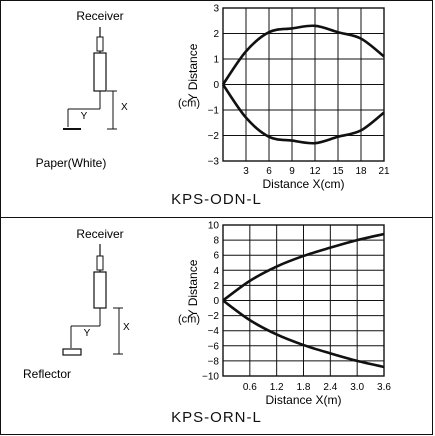 The height and width of the screenshot is (436, 435). Describe the element at coordinates (214, 111) in the screenshot. I see `y-tick-label: −1` at that location.